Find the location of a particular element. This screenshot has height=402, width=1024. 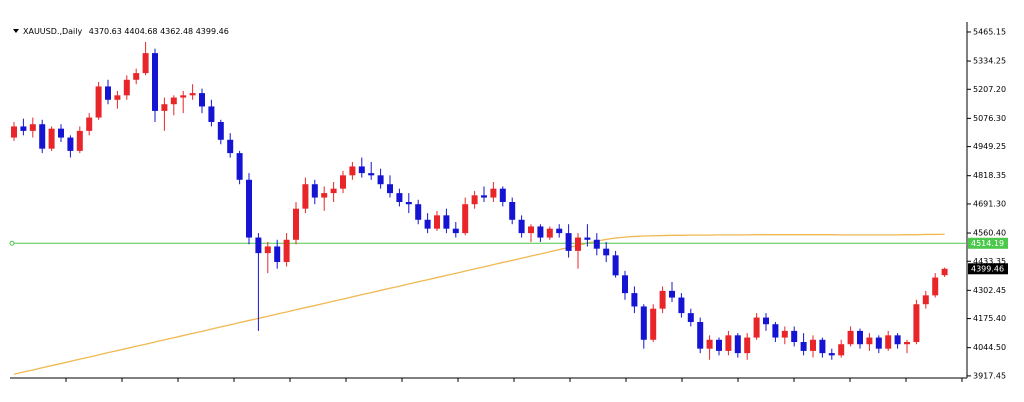

y-tick-label: 5076.30 is located at coordinates (989, 118).